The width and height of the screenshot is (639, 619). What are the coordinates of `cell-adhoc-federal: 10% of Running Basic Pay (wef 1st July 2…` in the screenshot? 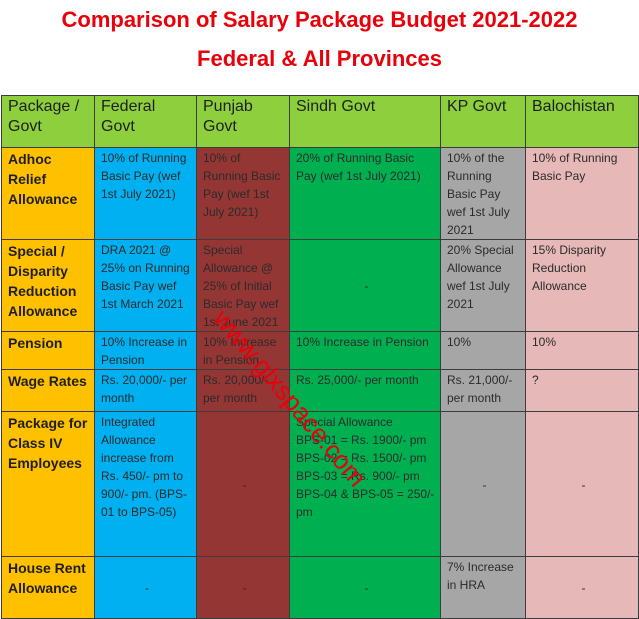 It's located at (145, 193).